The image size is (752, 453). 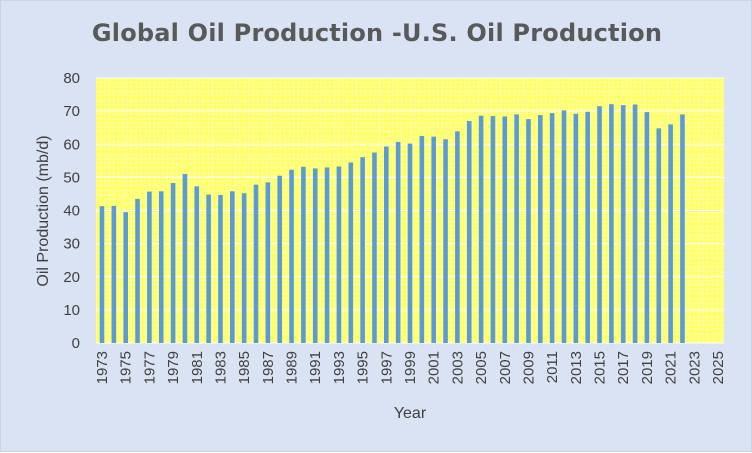 What do you see at coordinates (71, 177) in the screenshot?
I see `y-tick-label: 50` at bounding box center [71, 177].